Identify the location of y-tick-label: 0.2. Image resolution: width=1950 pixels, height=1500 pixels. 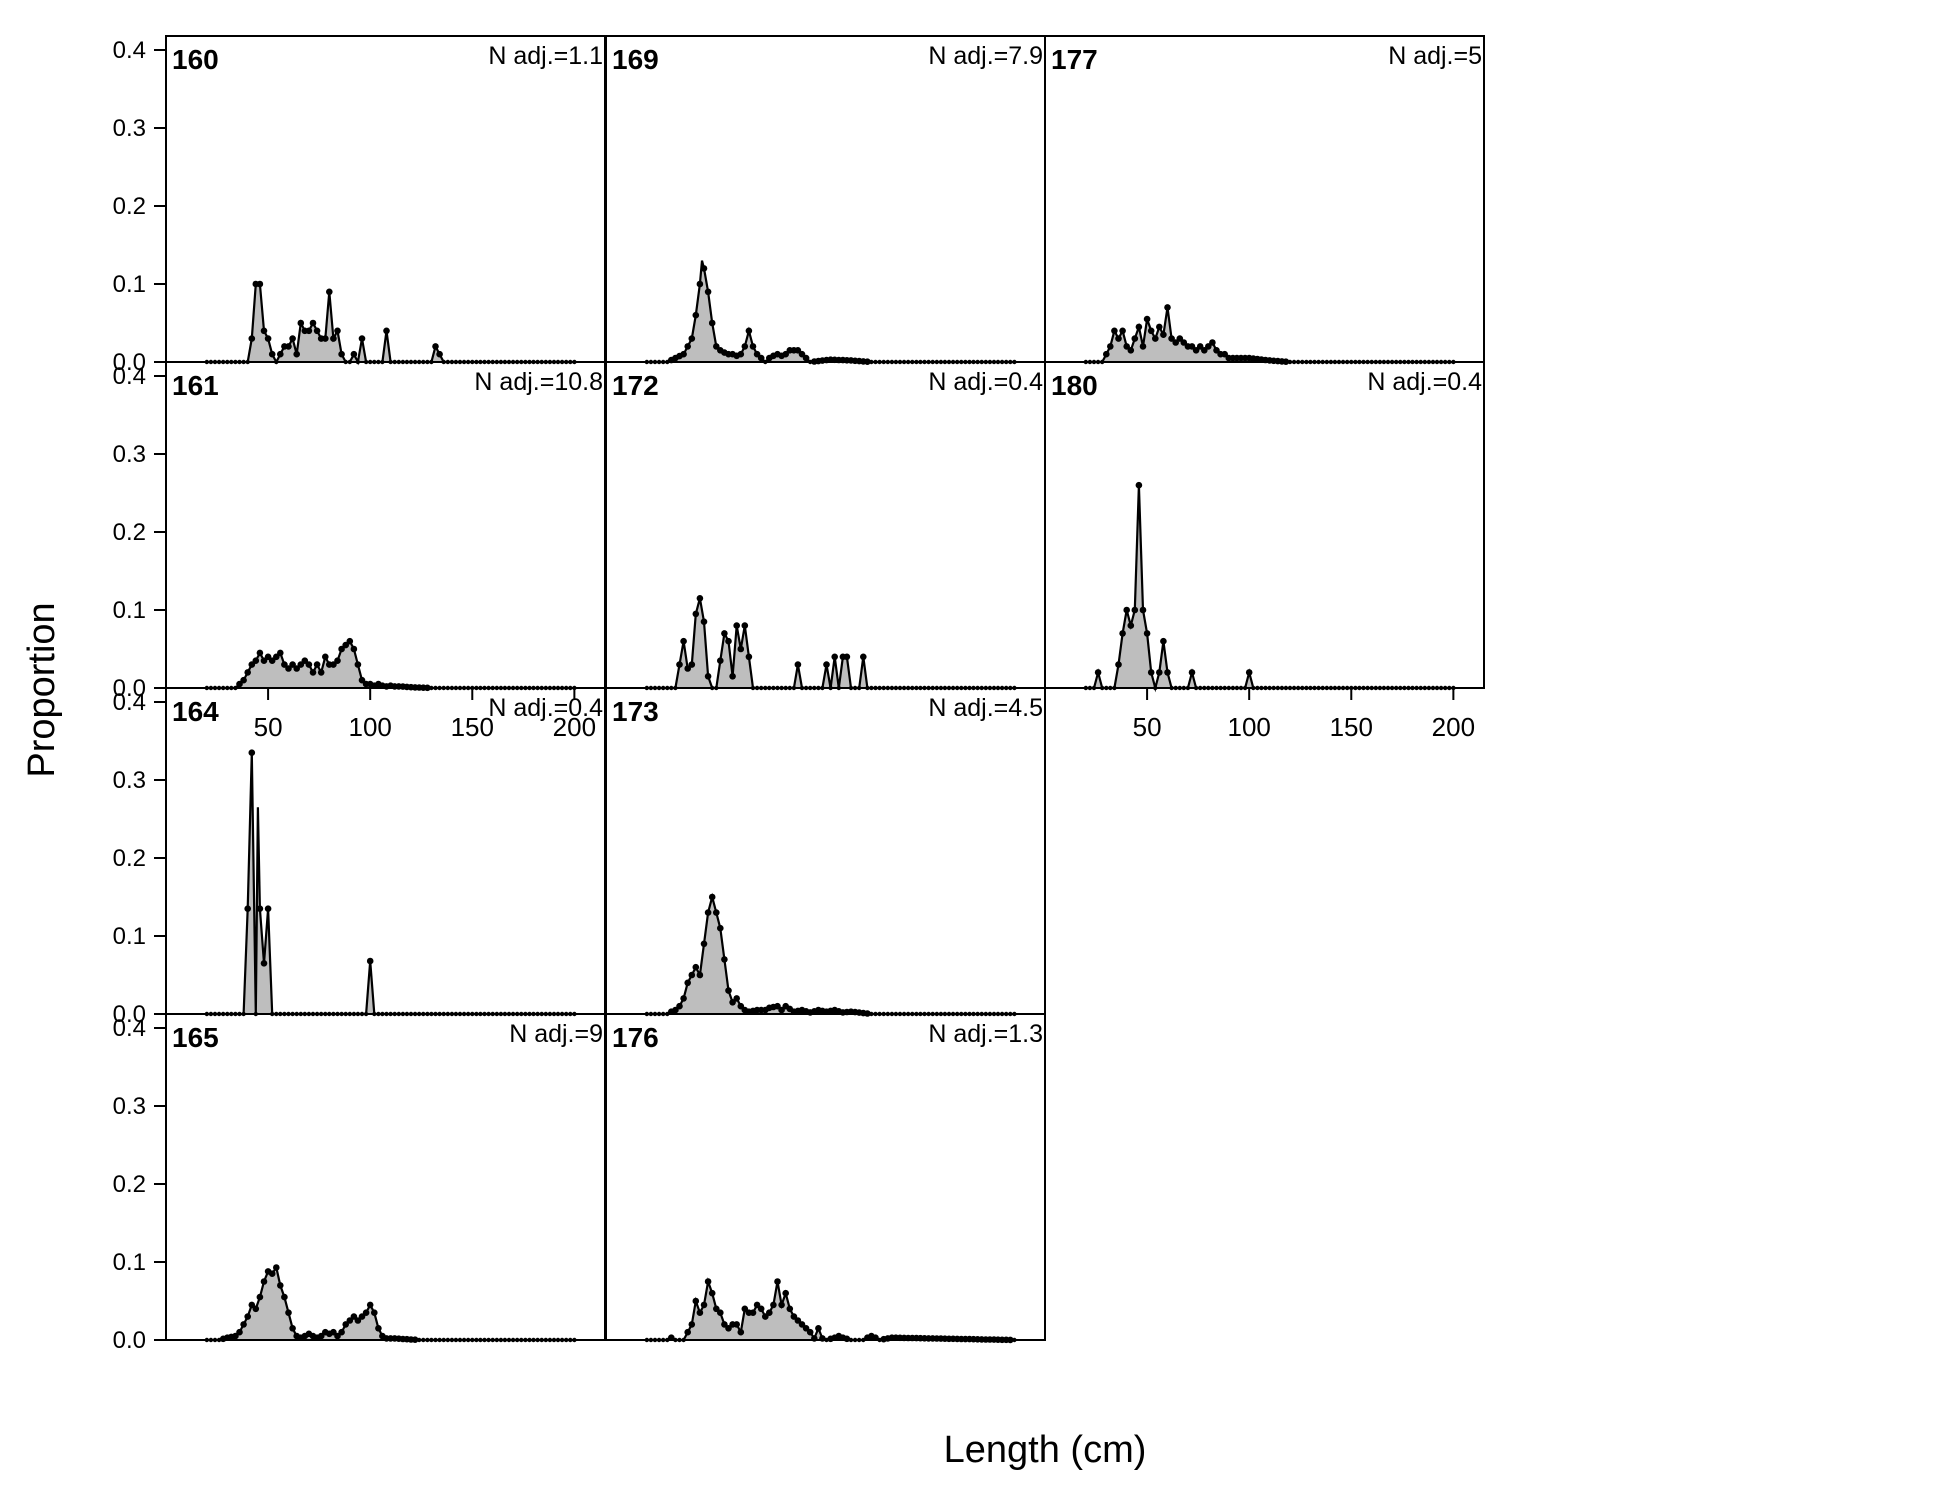
(129, 532).